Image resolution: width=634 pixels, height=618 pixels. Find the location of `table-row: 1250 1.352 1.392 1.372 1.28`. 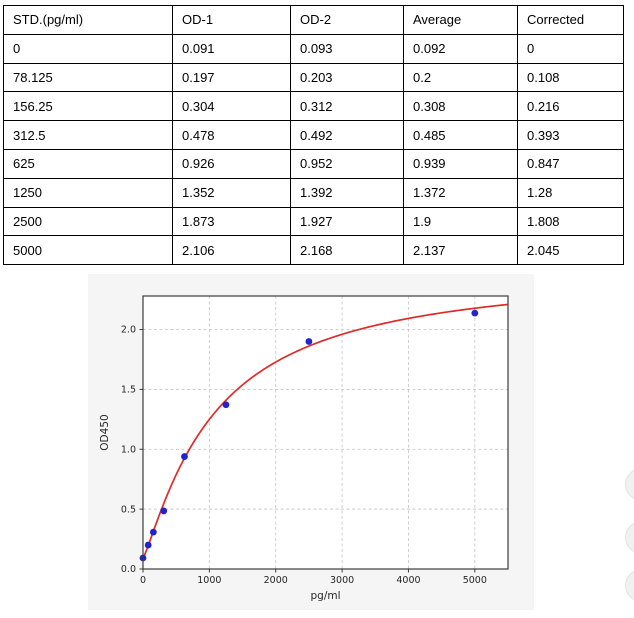

table-row: 1250 1.352 1.392 1.372 1.28 is located at coordinates (313, 192).